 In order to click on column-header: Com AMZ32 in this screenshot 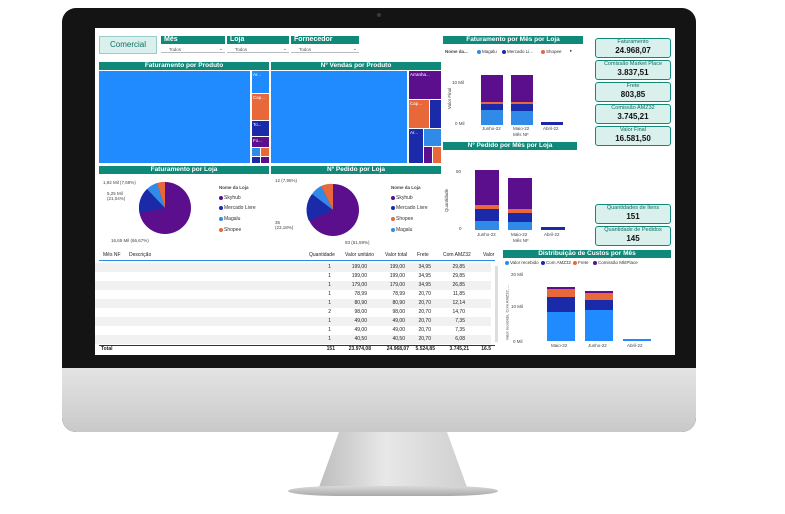, I will do `click(457, 255)`.